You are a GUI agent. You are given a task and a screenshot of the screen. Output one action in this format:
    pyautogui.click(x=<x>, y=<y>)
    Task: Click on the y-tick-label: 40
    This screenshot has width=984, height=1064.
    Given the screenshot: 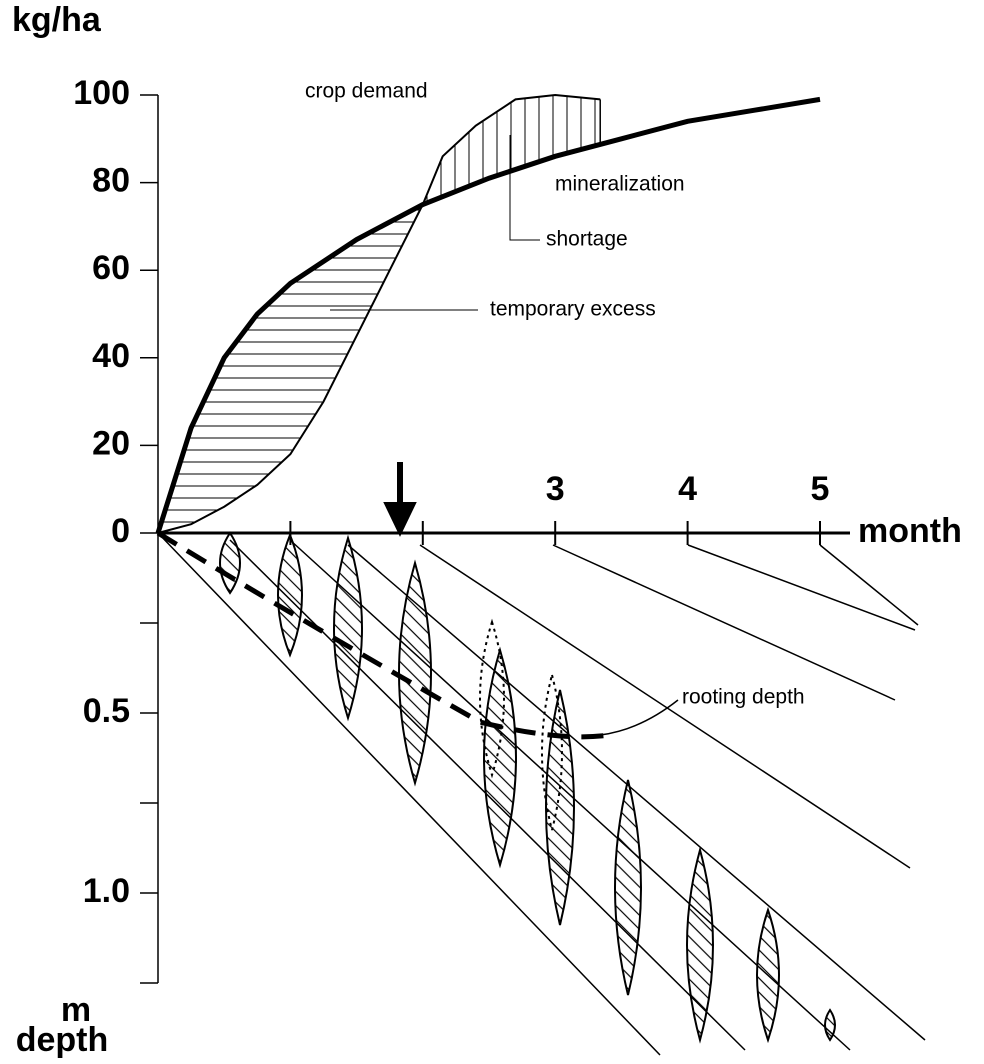 What is the action you would take?
    pyautogui.click(x=111, y=356)
    